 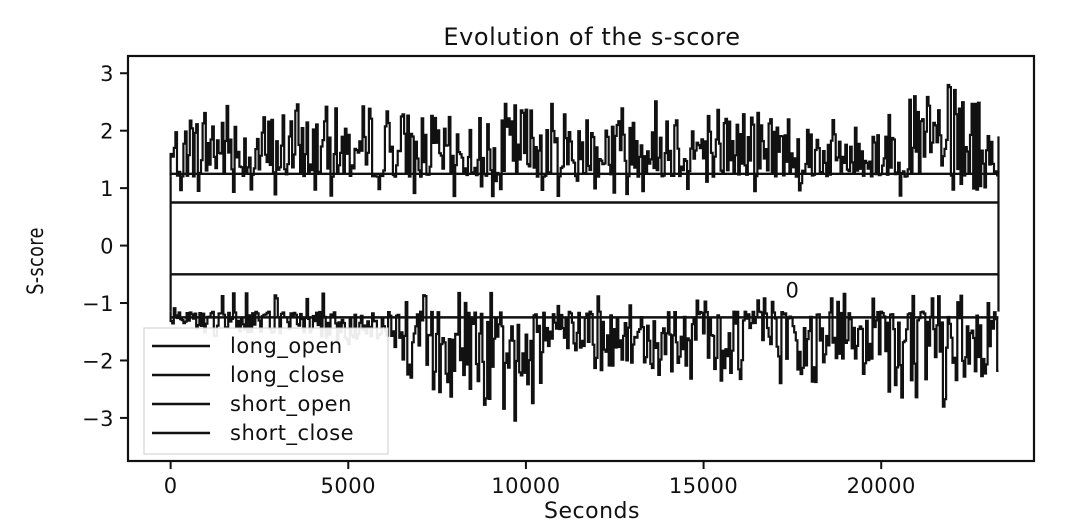 What do you see at coordinates (107, 74) in the screenshot?
I see `y-tick-label: 3` at bounding box center [107, 74].